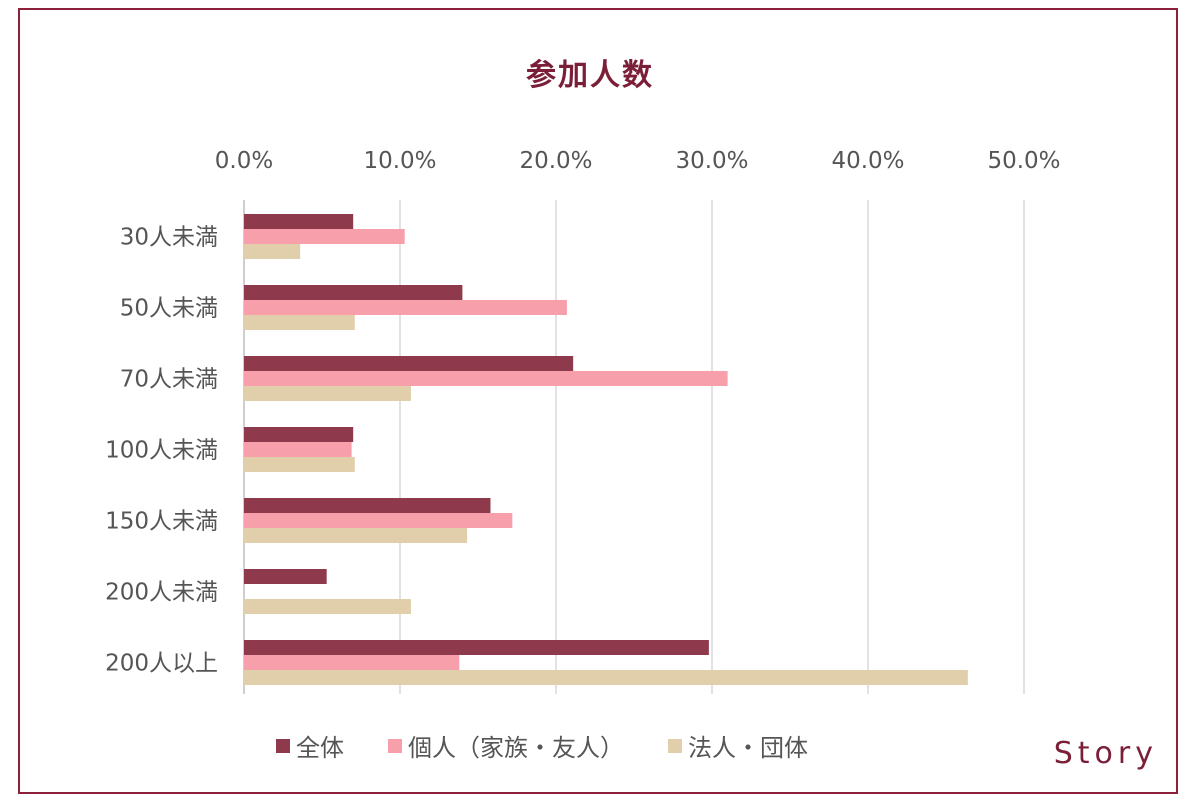  What do you see at coordinates (555, 161) in the screenshot?
I see `x-tick-label: 20.0%` at bounding box center [555, 161].